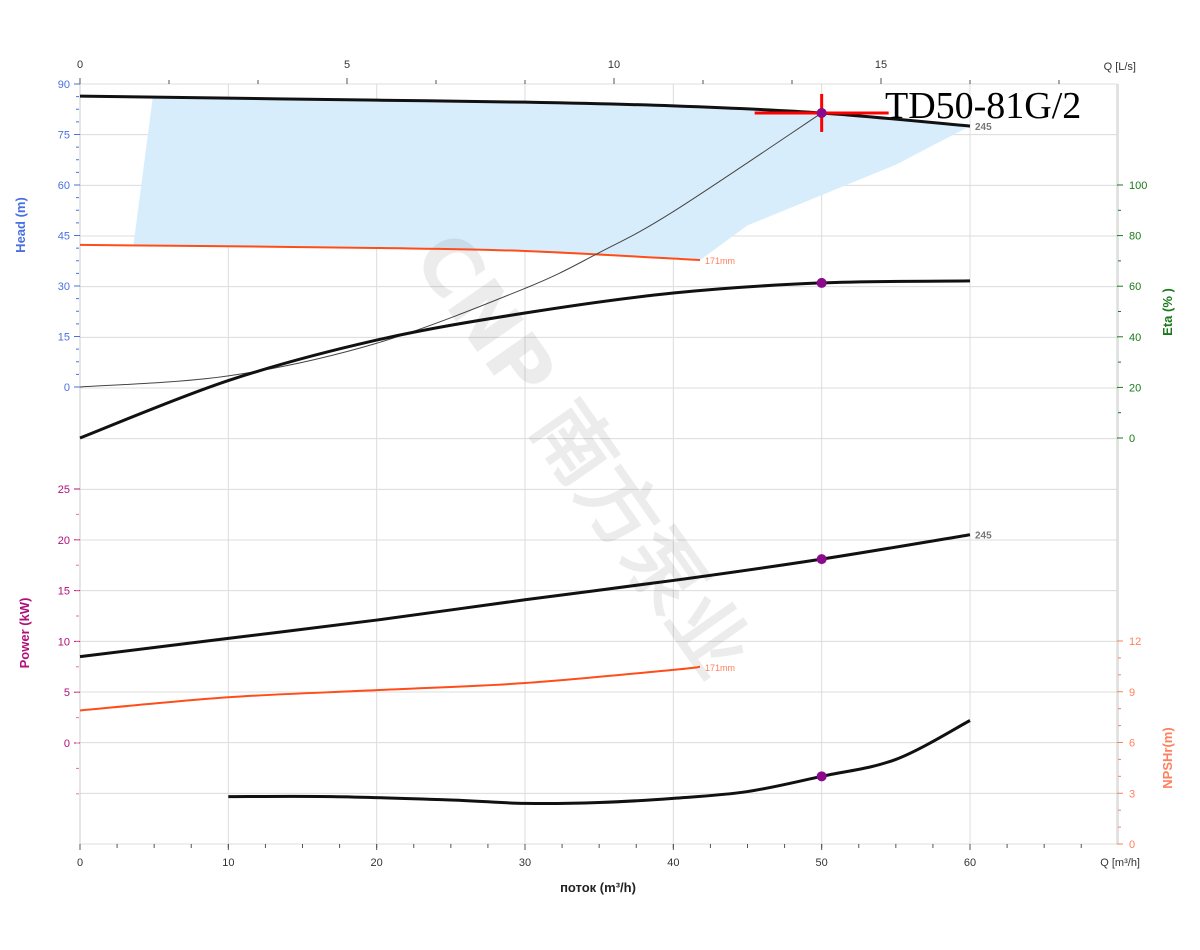 The image size is (1200, 950). What do you see at coordinates (1135, 642) in the screenshot?
I see `npsh-tick-label: 12` at bounding box center [1135, 642].